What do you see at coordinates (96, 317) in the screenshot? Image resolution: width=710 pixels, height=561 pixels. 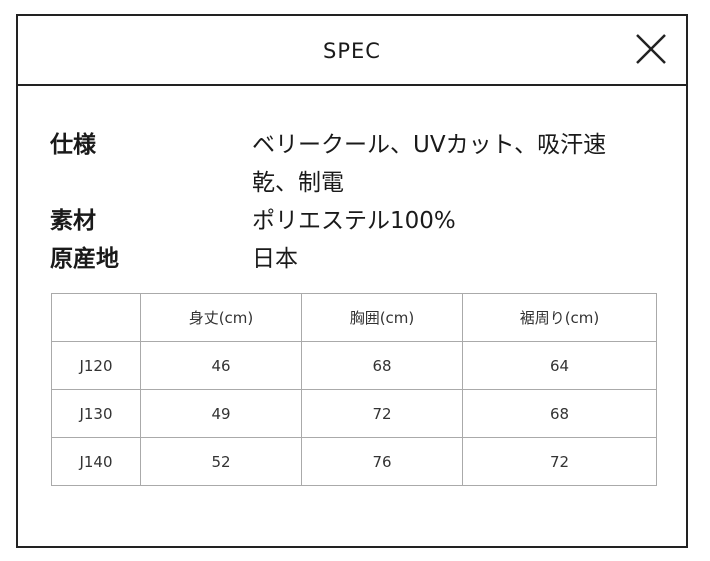 I see `table-header-cell` at bounding box center [96, 317].